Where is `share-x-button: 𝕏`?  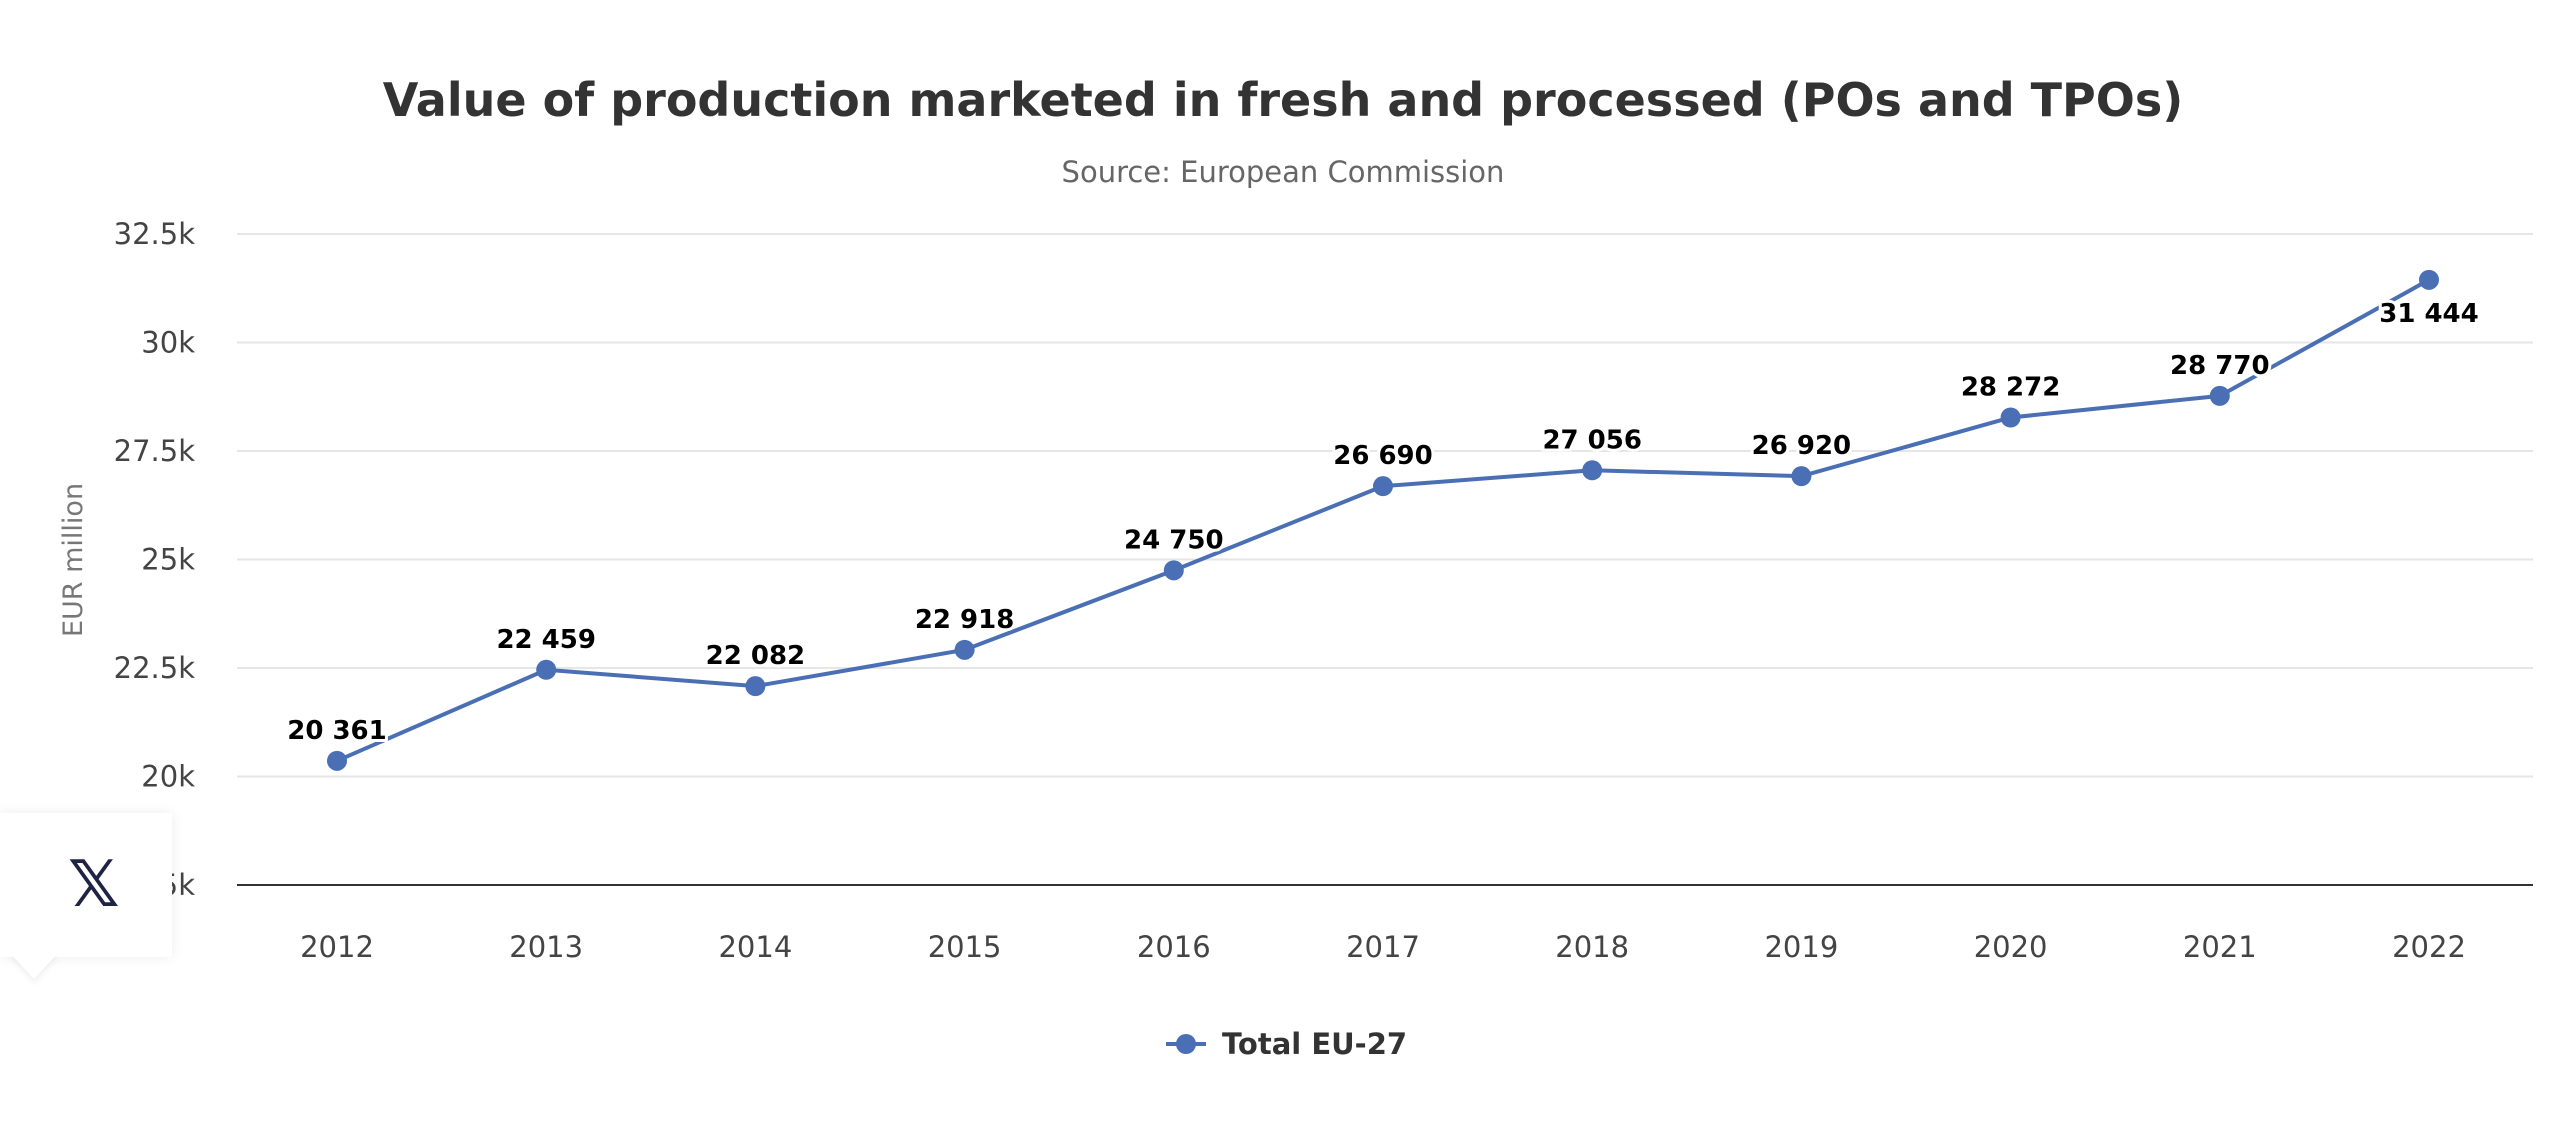
share-x-button: 𝕏 is located at coordinates (86, 896).